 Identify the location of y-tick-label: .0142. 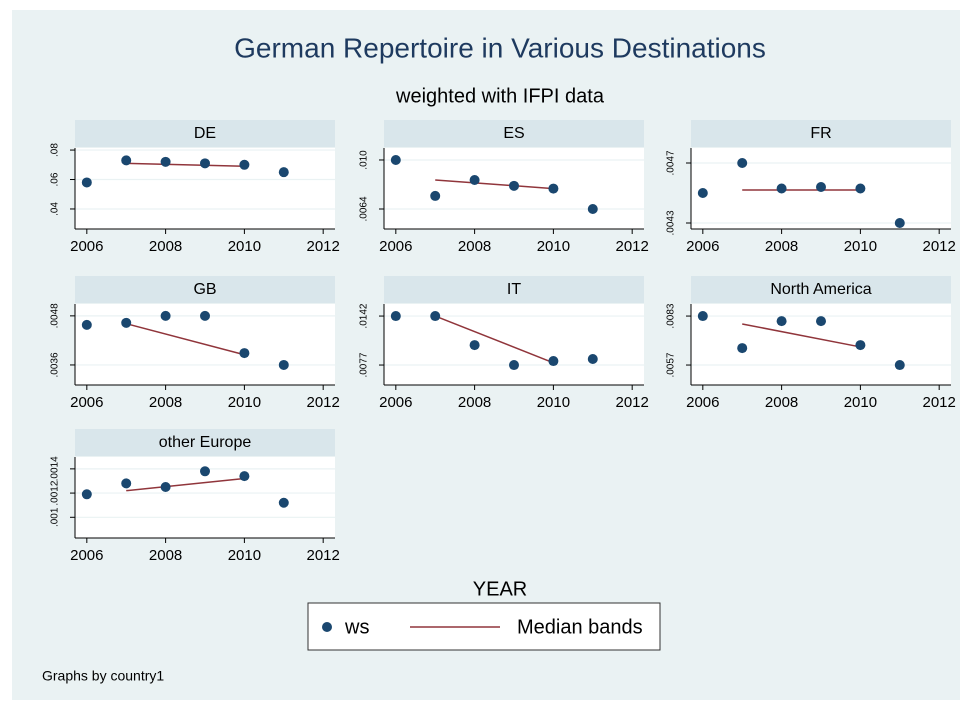
(364, 315).